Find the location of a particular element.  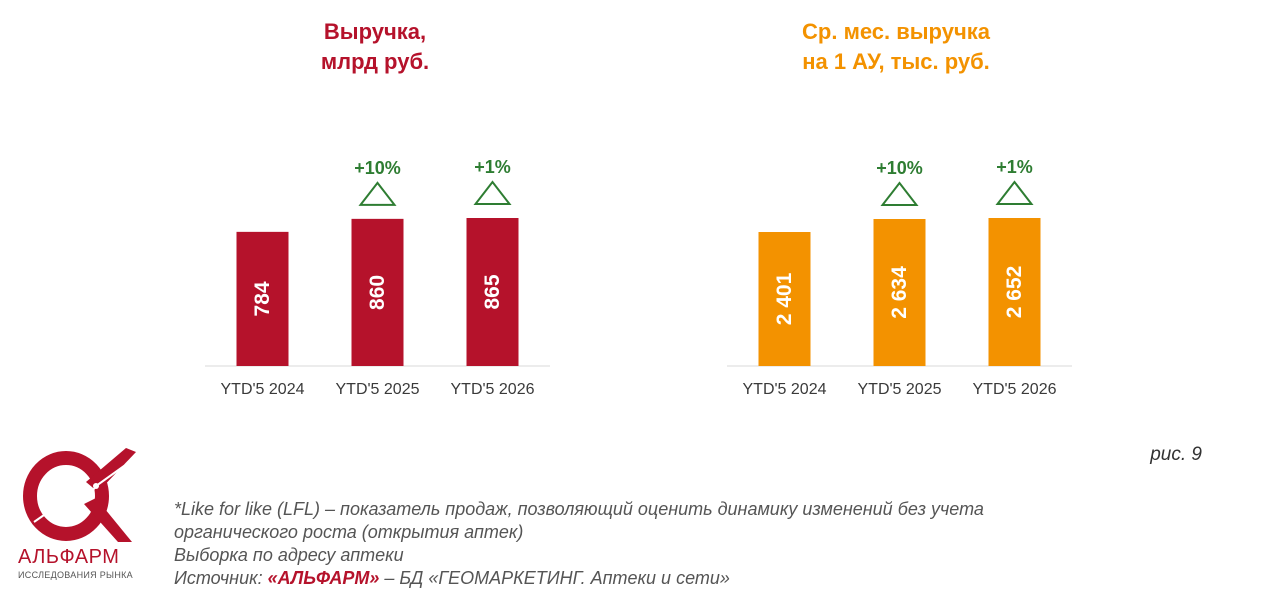

alfarm-logo-icon is located at coordinates (79, 495).